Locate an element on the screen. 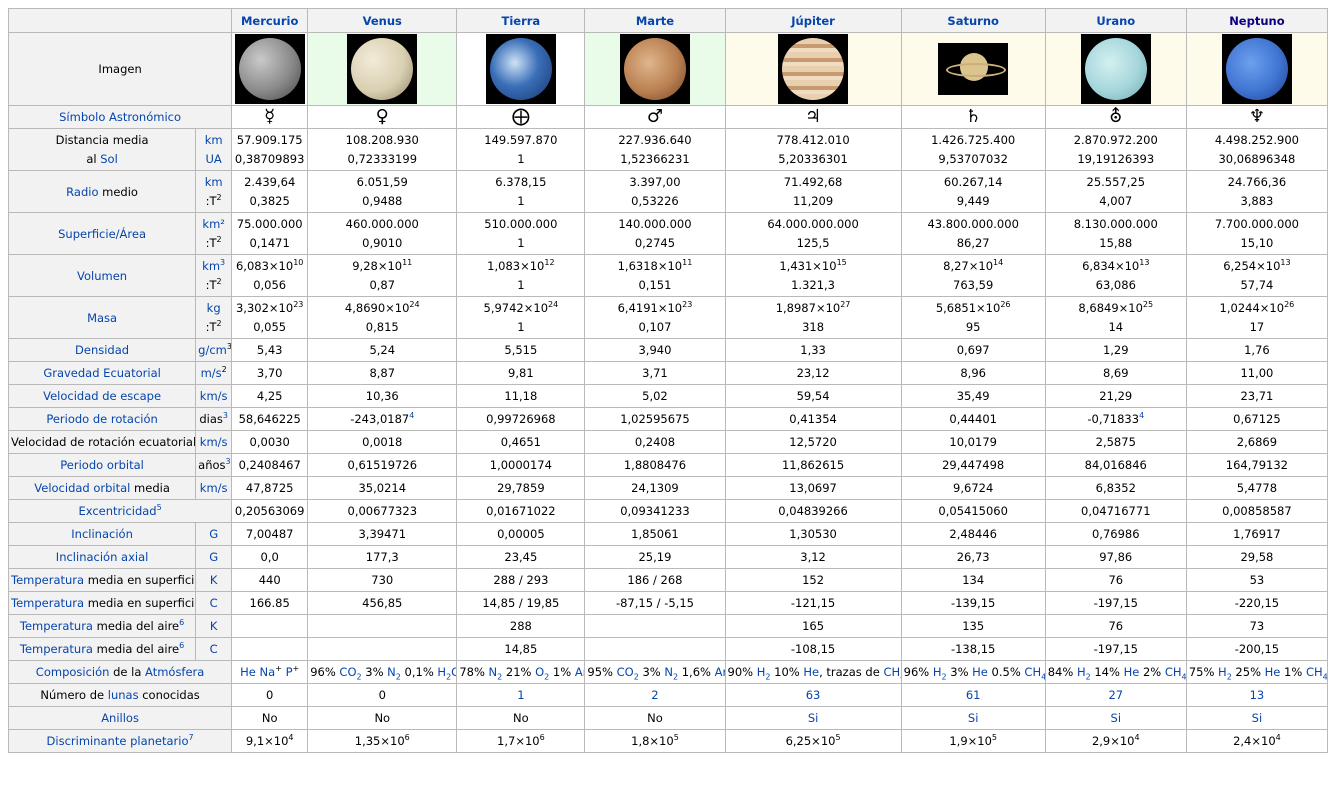  row-label-aire-c: Temperatura media del aire6 is located at coordinates (102, 649).